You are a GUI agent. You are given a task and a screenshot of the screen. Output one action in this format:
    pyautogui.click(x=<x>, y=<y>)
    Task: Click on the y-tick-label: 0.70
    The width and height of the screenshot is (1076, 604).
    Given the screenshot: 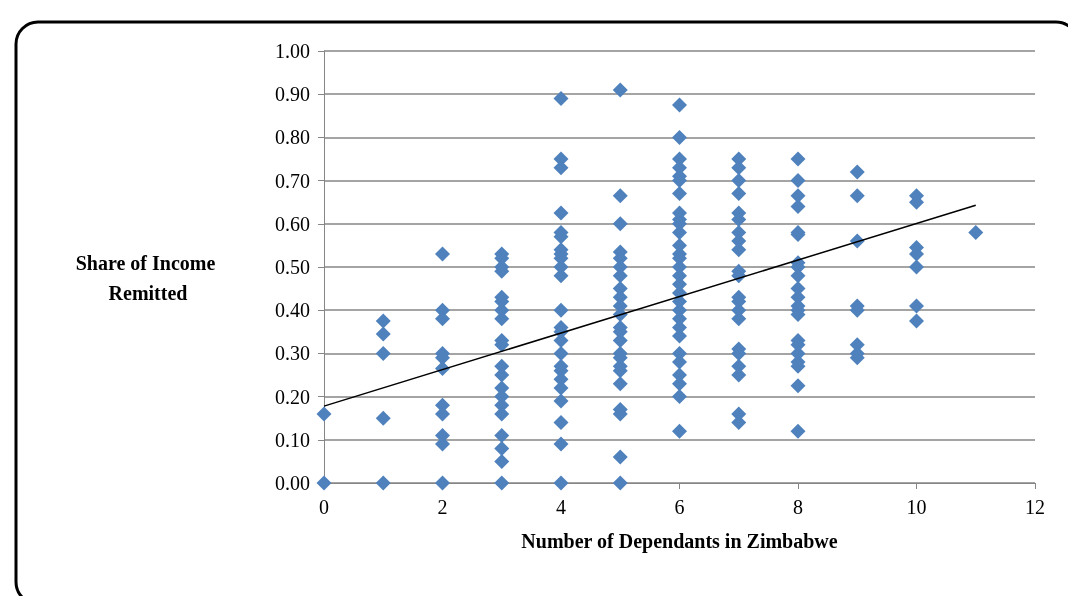 What is the action you would take?
    pyautogui.click(x=292, y=180)
    